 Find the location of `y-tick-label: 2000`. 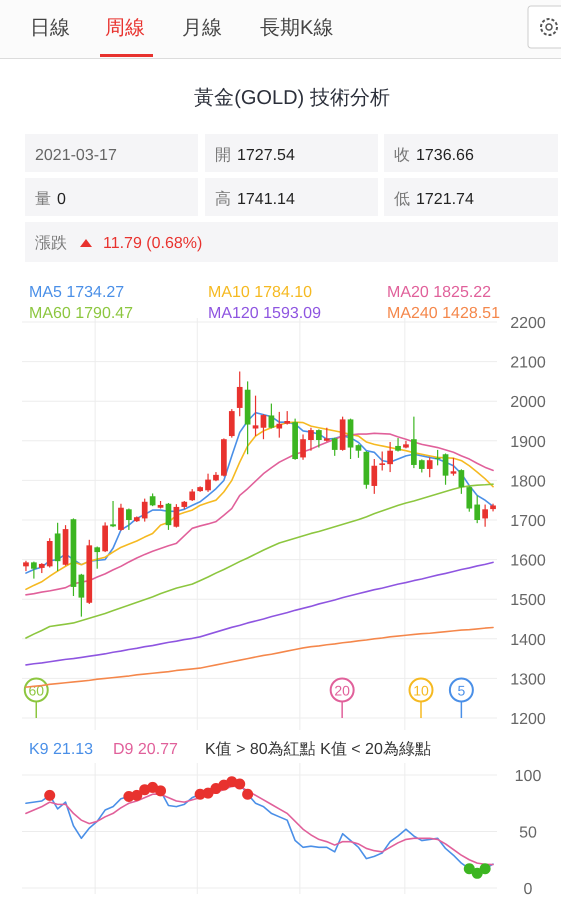

y-tick-label: 2000 is located at coordinates (528, 403).